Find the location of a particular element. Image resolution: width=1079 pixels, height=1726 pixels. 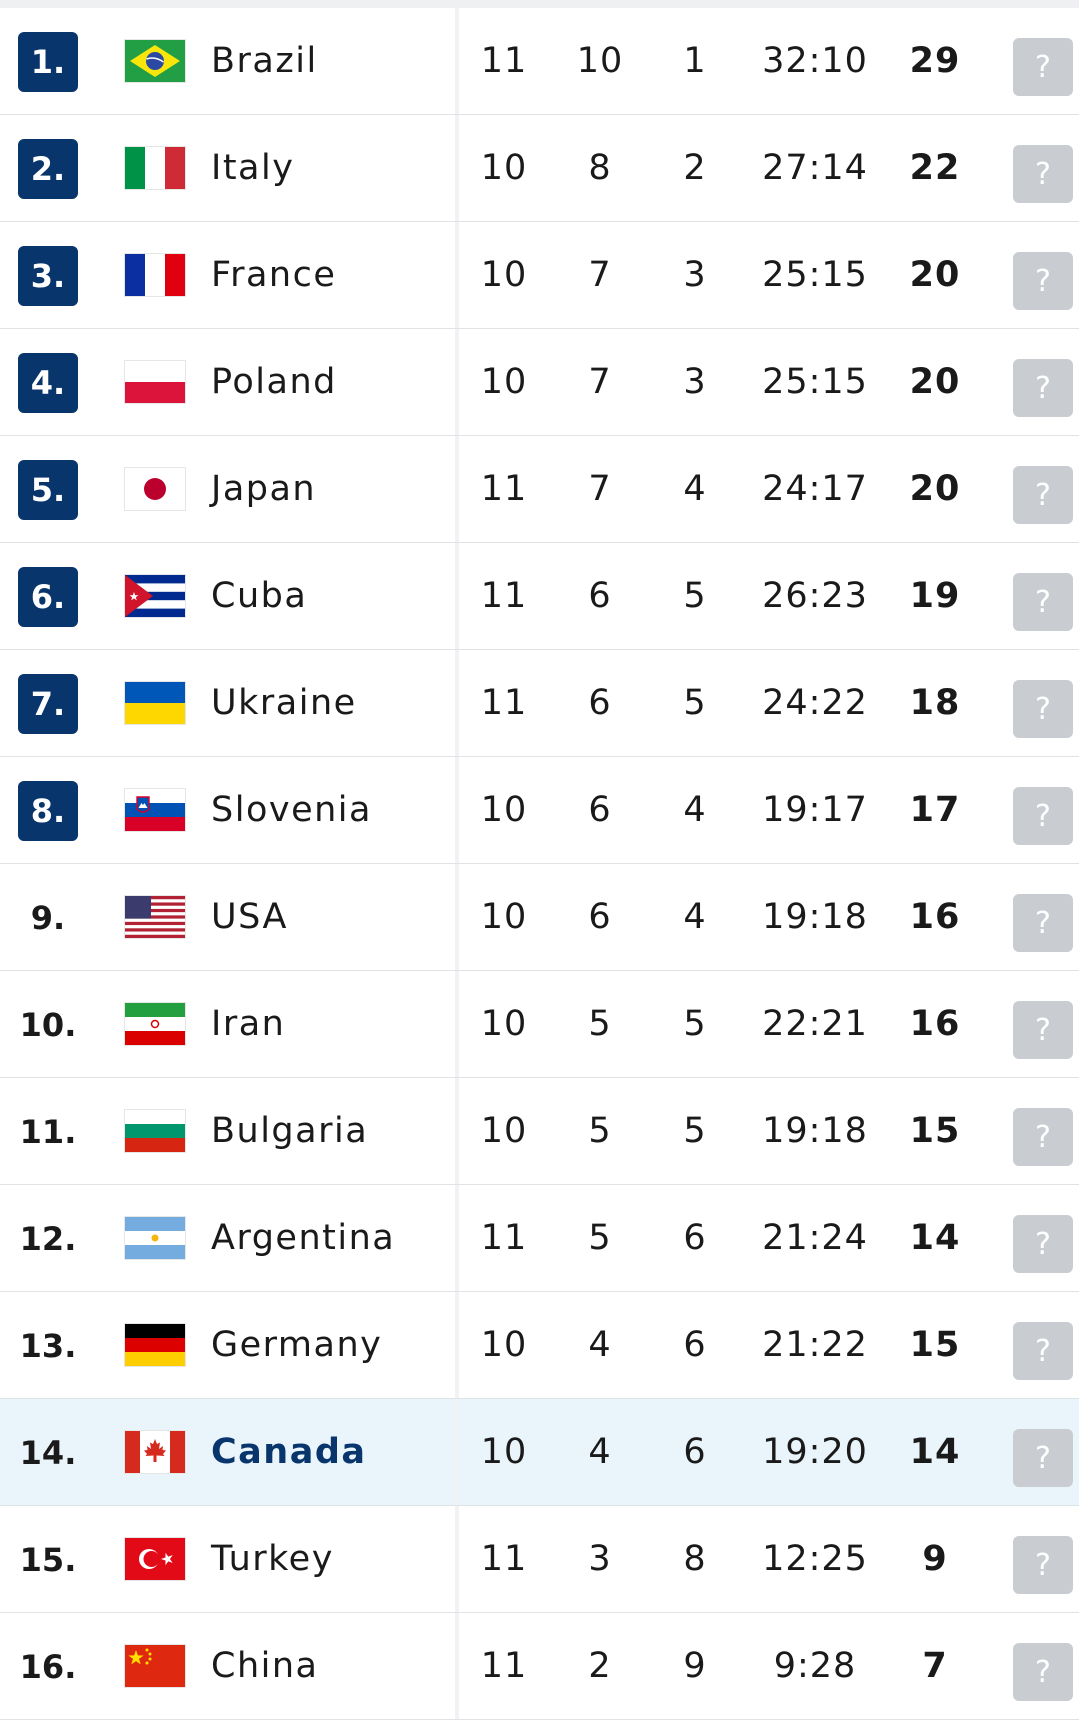

table-row: 4. Poland 10 7 3 25:15 20 ? is located at coordinates (539, 382).